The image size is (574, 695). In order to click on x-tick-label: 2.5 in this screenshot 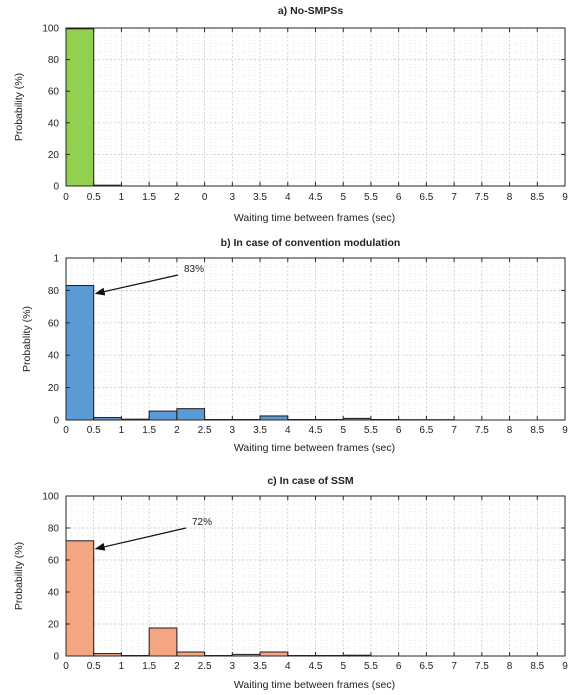, I will do `click(205, 666)`.